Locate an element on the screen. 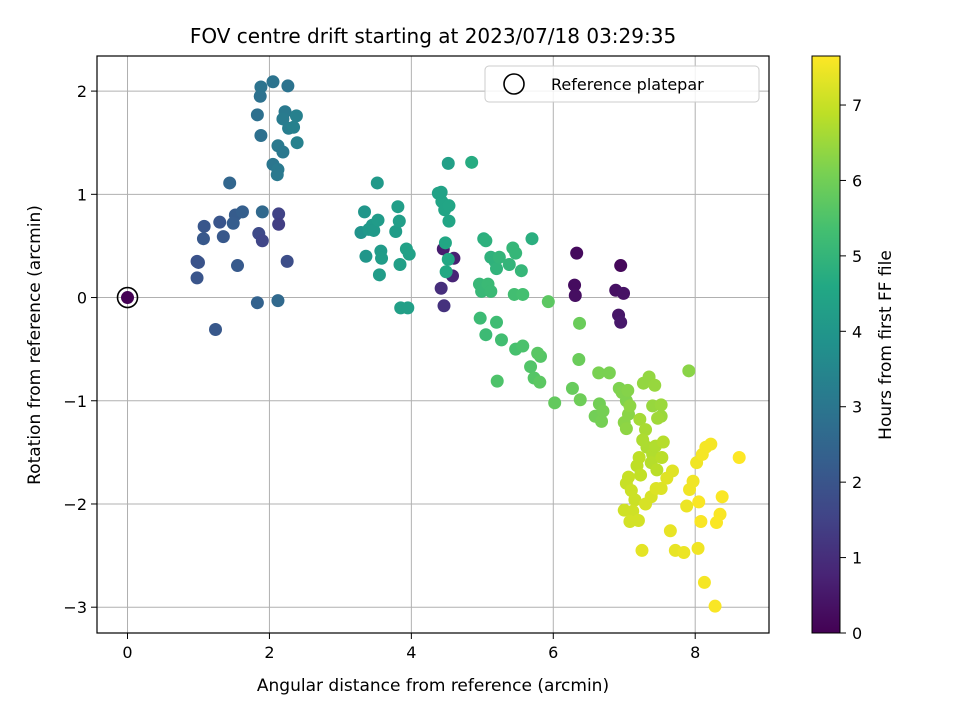 The width and height of the screenshot is (960, 720). x-tick-label: 0 is located at coordinates (127, 652).